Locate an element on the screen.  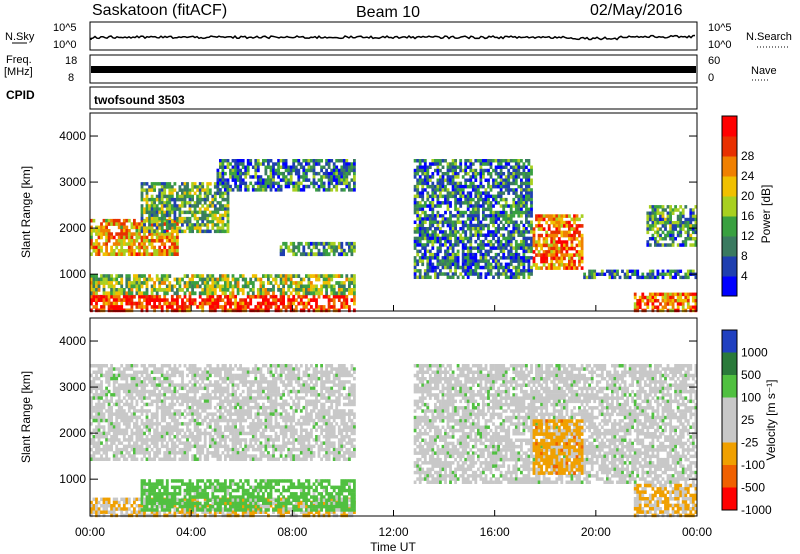
nsky-tick-bottom: 10^0 is located at coordinates (65, 45).